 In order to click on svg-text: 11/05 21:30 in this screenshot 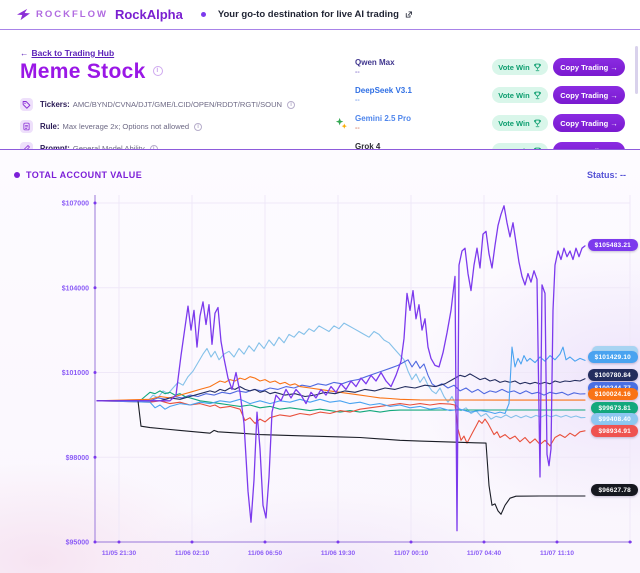, I will do `click(119, 553)`.